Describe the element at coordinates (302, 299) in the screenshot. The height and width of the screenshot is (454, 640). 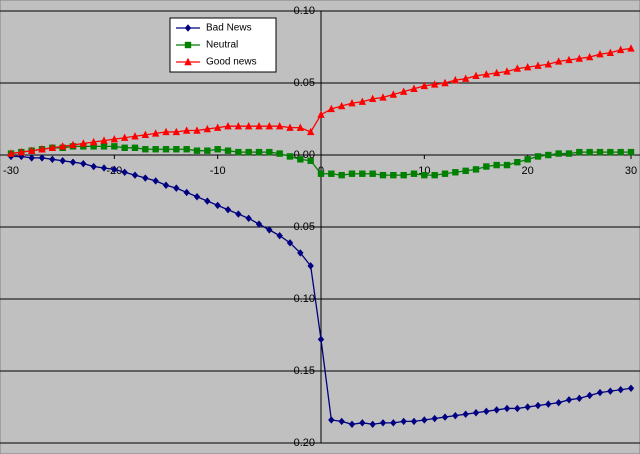
I see `y-tick-label: -0.10` at that location.